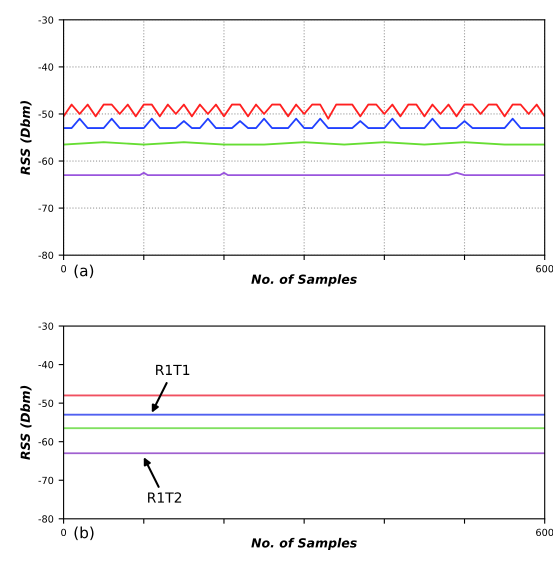 This screenshot has height=567, width=553. I want to click on text: (a), so click(84, 271).